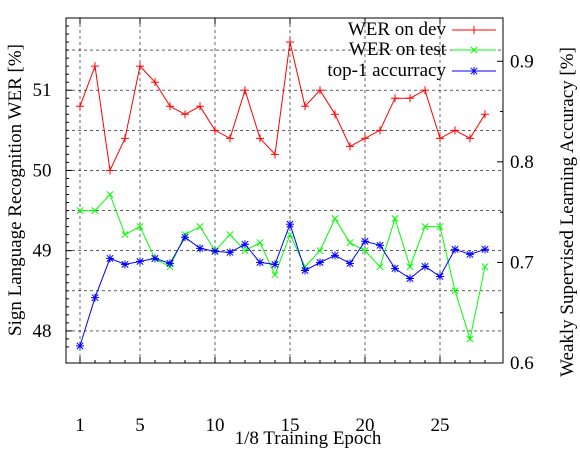 The height and width of the screenshot is (452, 580). I want to click on y-axis-right-label: Weakly Supervised Learning Accuracy [%], so click(567, 212).